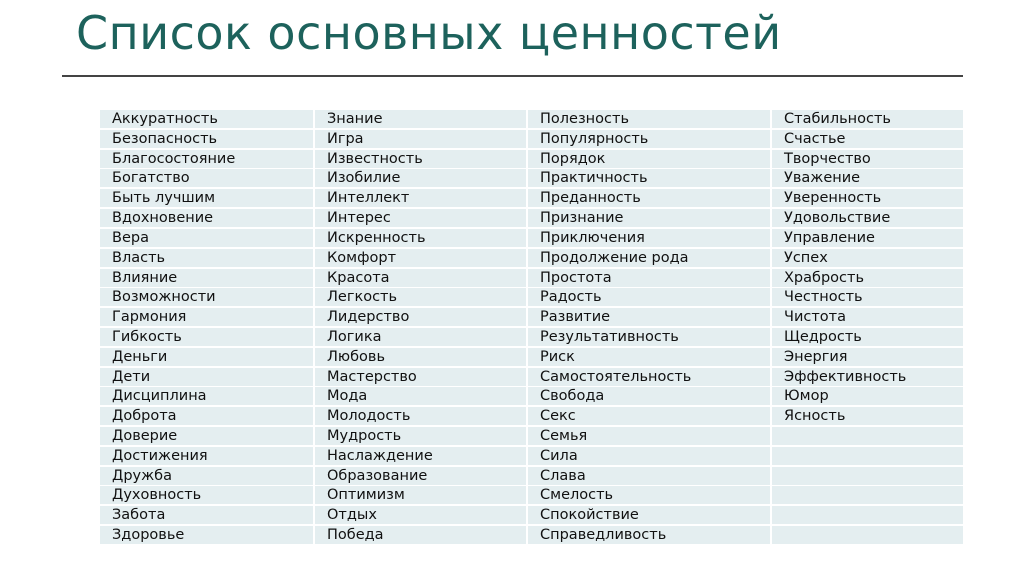 The width and height of the screenshot is (1024, 574). What do you see at coordinates (649, 336) in the screenshot?
I see `table-cell: Результативность` at bounding box center [649, 336].